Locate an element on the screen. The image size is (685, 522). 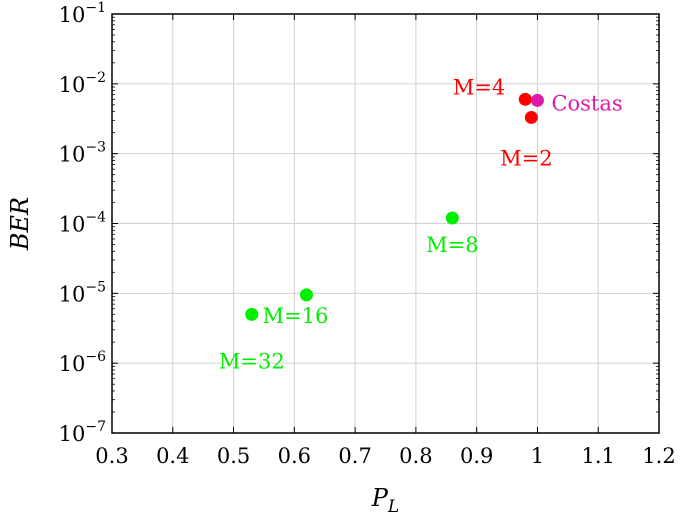
x-tick-label: 1.1 is located at coordinates (598, 456).